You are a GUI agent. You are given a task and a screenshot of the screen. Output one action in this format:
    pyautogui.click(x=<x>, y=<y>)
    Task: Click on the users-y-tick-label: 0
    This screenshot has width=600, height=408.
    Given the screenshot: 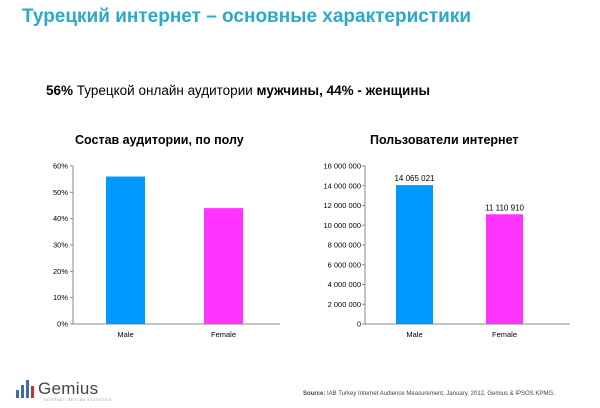 What is the action you would take?
    pyautogui.click(x=359, y=324)
    